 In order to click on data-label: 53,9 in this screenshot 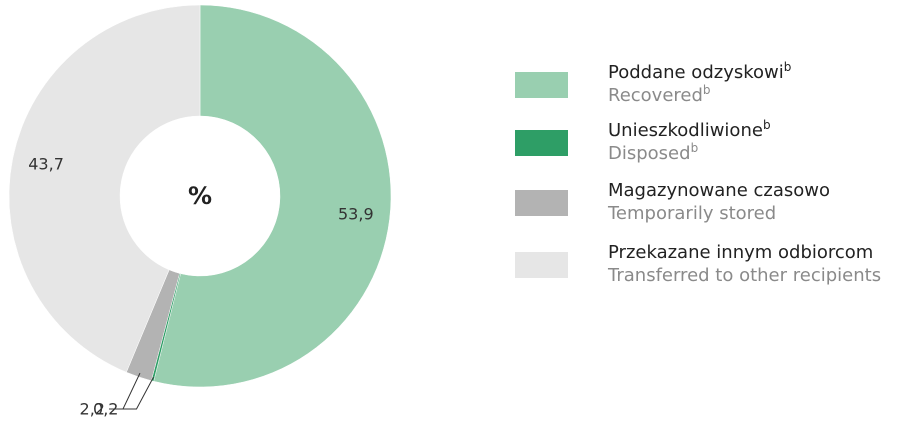, I will do `click(356, 214)`.